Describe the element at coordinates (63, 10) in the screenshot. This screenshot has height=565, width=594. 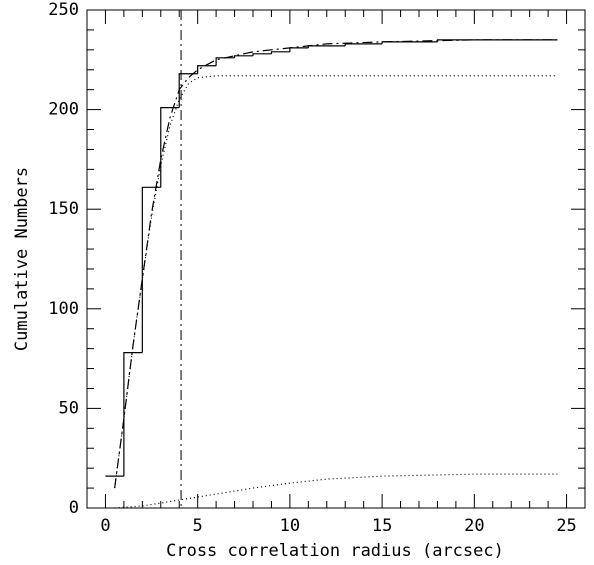
I see `y-tick-label: 250` at that location.